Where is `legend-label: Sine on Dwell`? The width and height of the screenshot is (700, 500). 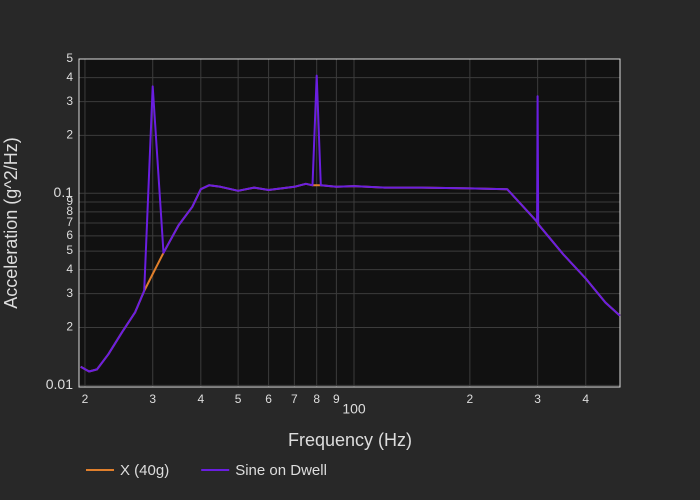 legend-label: Sine on Dwell is located at coordinates (281, 470).